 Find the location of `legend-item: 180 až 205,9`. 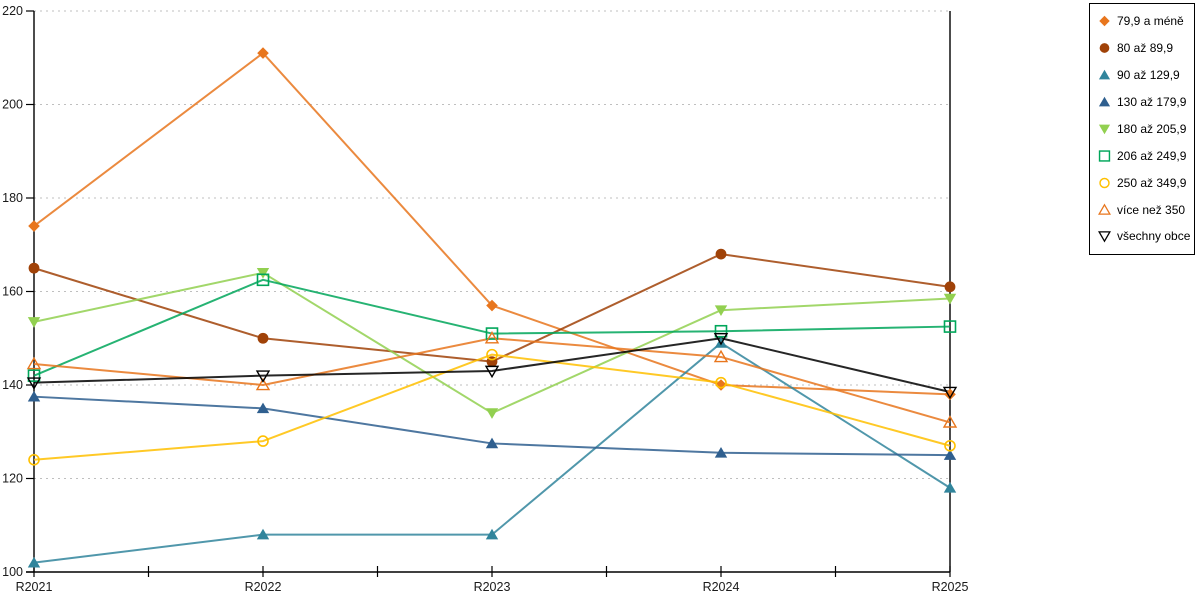

legend-item: 180 až 205,9 is located at coordinates (1144, 129).